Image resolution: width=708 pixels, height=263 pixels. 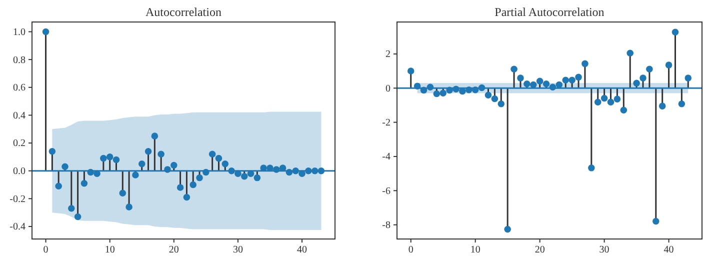 What do you see at coordinates (18, 227) in the screenshot?
I see `y-tick-label: -0.4` at bounding box center [18, 227].